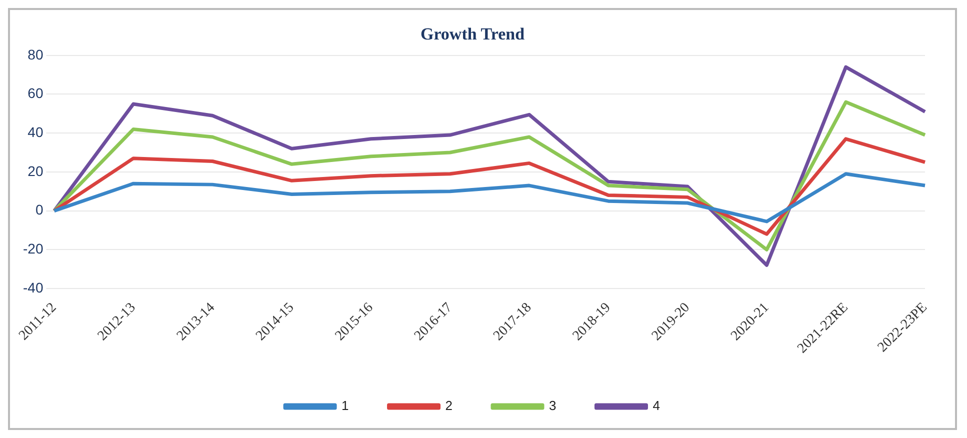 The image size is (967, 438). Describe the element at coordinates (36, 132) in the screenshot. I see `y-tick-label: 40` at that location.